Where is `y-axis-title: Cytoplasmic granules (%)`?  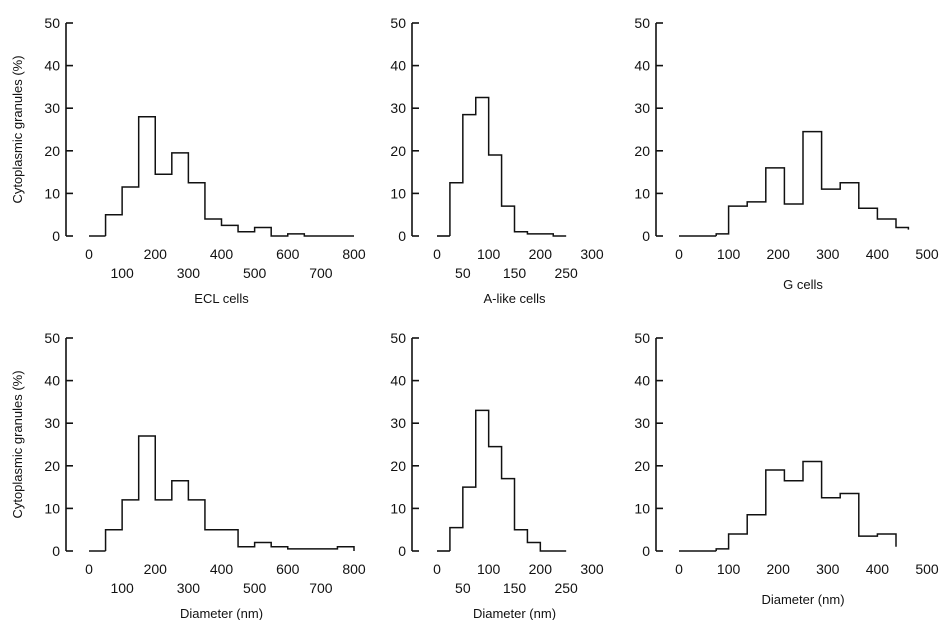 y-axis-title: Cytoplasmic granules (%) is located at coordinates (17, 129).